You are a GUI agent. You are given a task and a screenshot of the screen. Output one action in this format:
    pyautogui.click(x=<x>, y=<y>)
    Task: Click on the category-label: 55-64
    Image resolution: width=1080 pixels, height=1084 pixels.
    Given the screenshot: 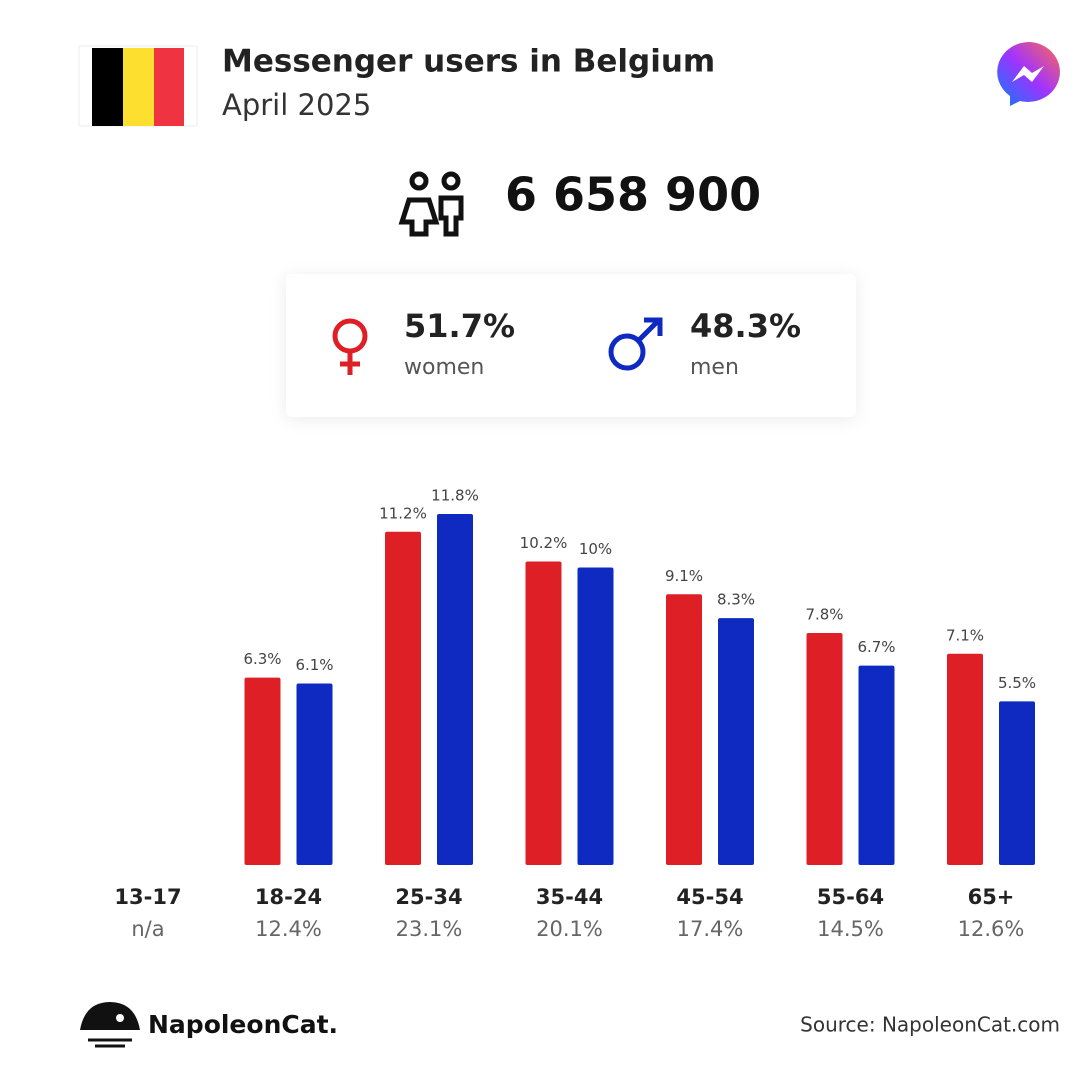 What is the action you would take?
    pyautogui.click(x=850, y=897)
    